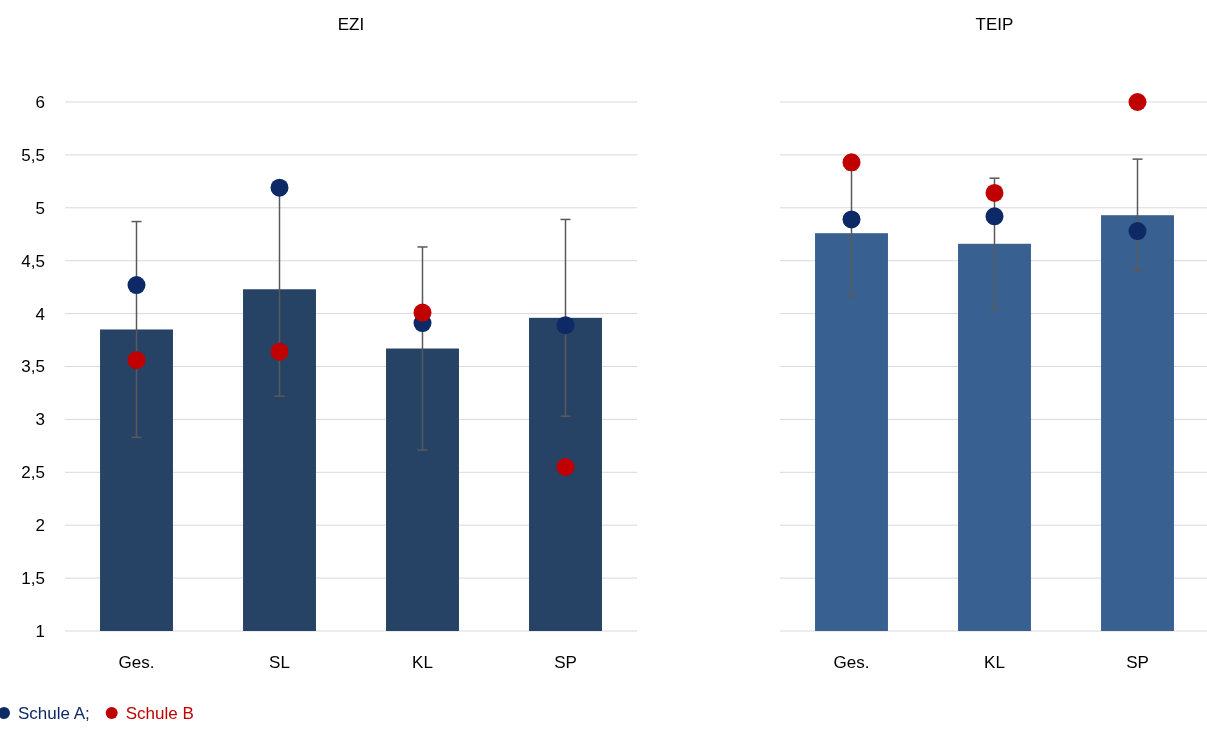 Image resolution: width=1207 pixels, height=731 pixels. I want to click on y-tick-label: 5, so click(40, 208).